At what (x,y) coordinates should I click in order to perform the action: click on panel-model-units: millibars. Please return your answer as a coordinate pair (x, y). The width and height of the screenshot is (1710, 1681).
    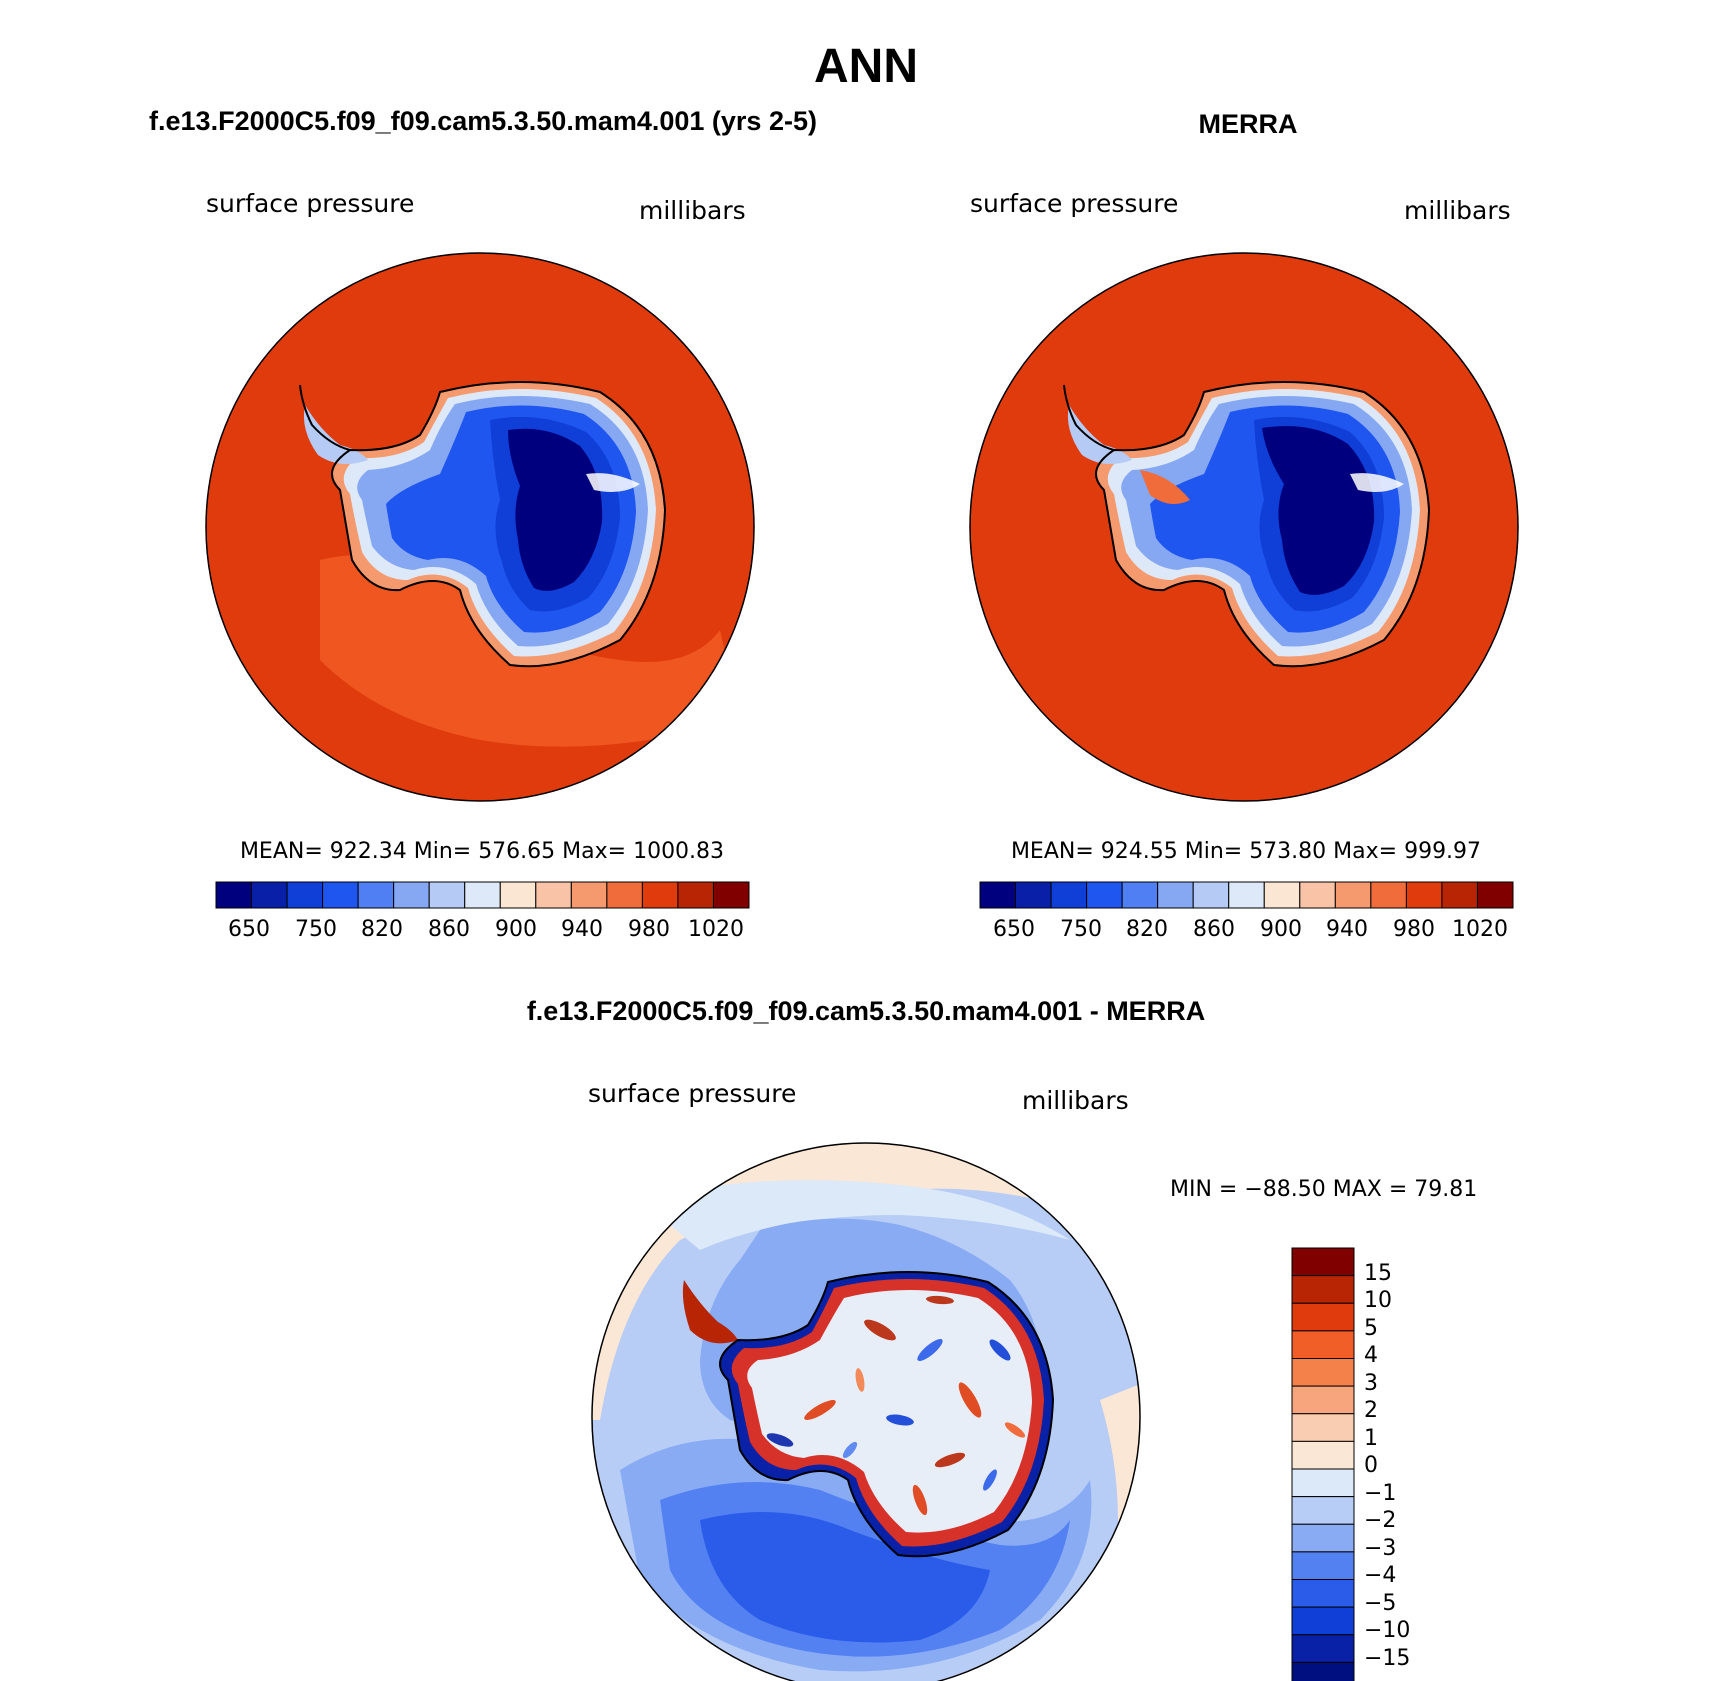
    Looking at the image, I should click on (692, 210).